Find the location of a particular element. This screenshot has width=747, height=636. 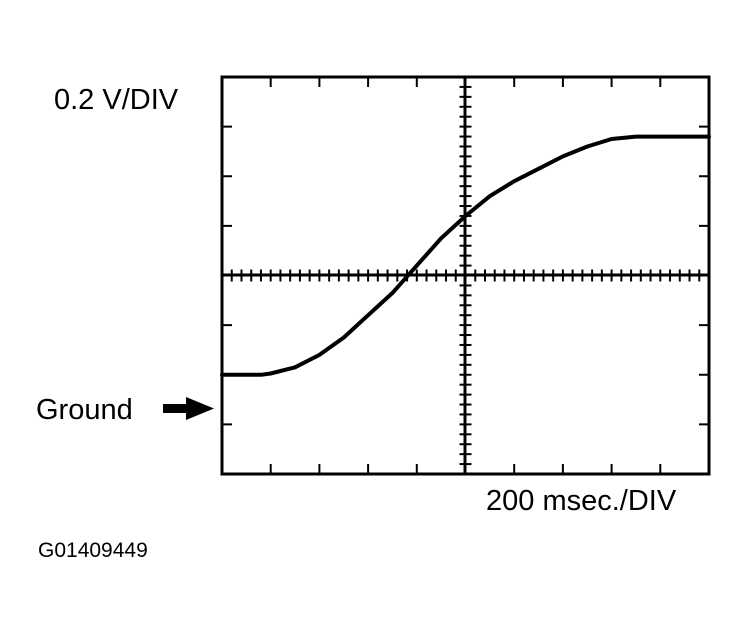

right-arrow-icon is located at coordinates (188, 408).